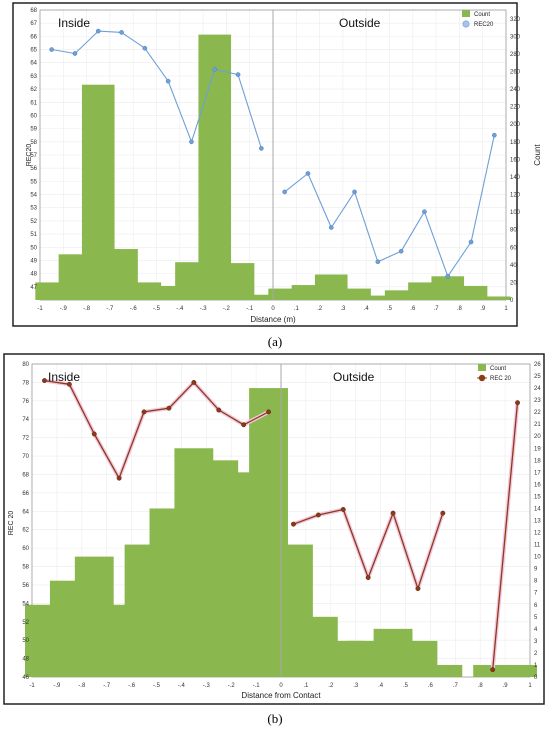  What do you see at coordinates (25, 439) in the screenshot?
I see `y-left-tick-label: 72` at bounding box center [25, 439].